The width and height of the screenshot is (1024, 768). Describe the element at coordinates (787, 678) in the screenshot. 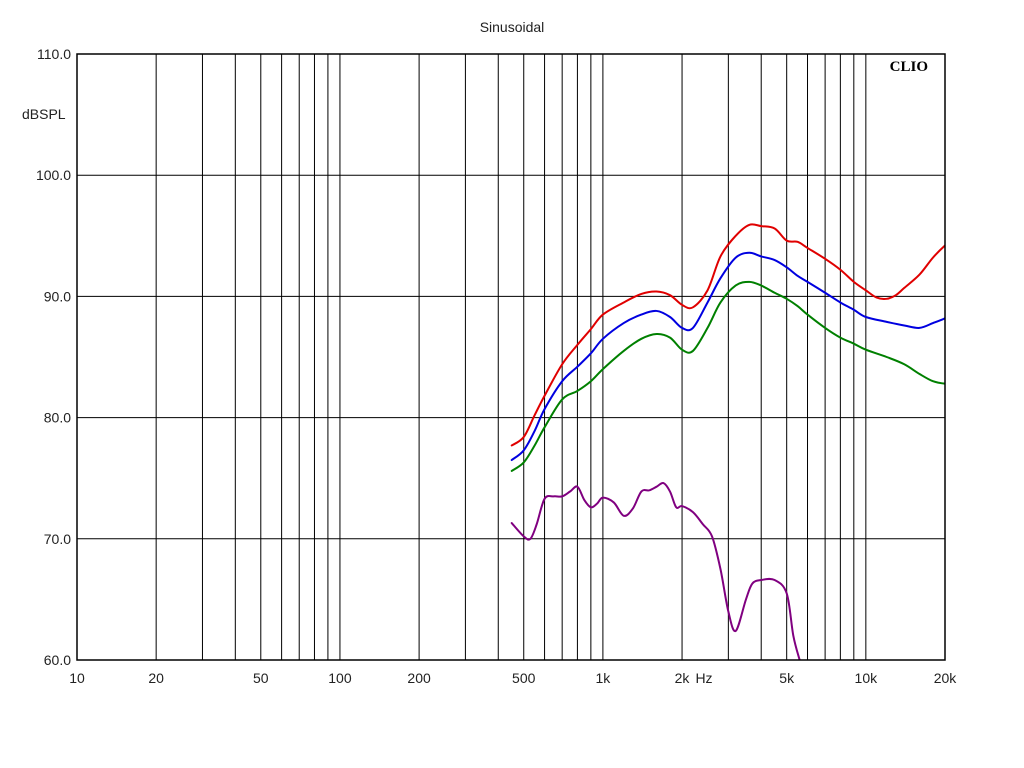

I see `x-tick-label: 5k` at that location.